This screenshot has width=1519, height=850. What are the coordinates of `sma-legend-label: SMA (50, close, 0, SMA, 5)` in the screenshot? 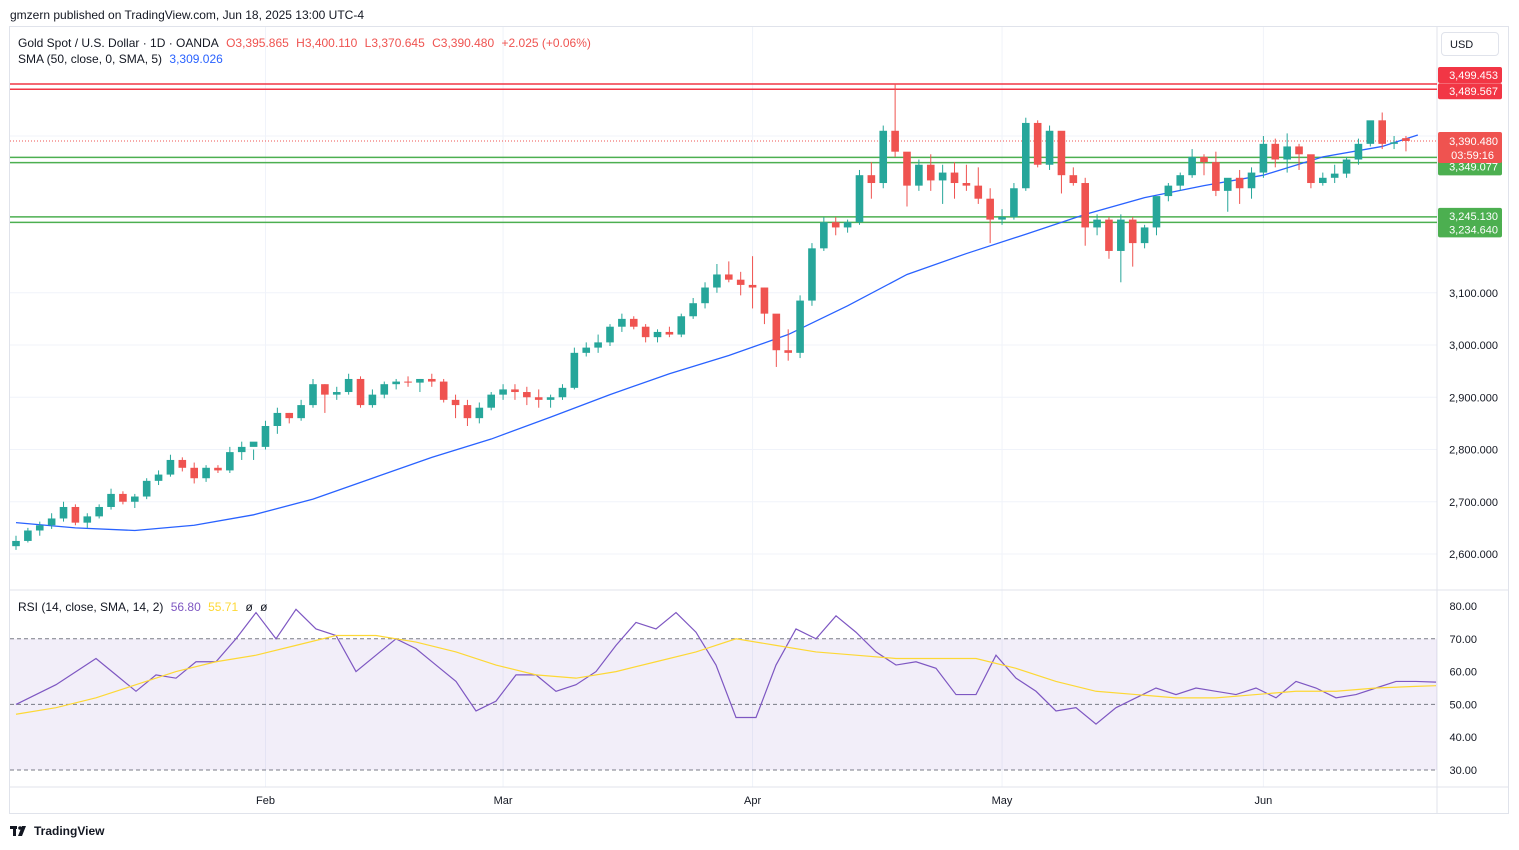 It's located at (90, 59).